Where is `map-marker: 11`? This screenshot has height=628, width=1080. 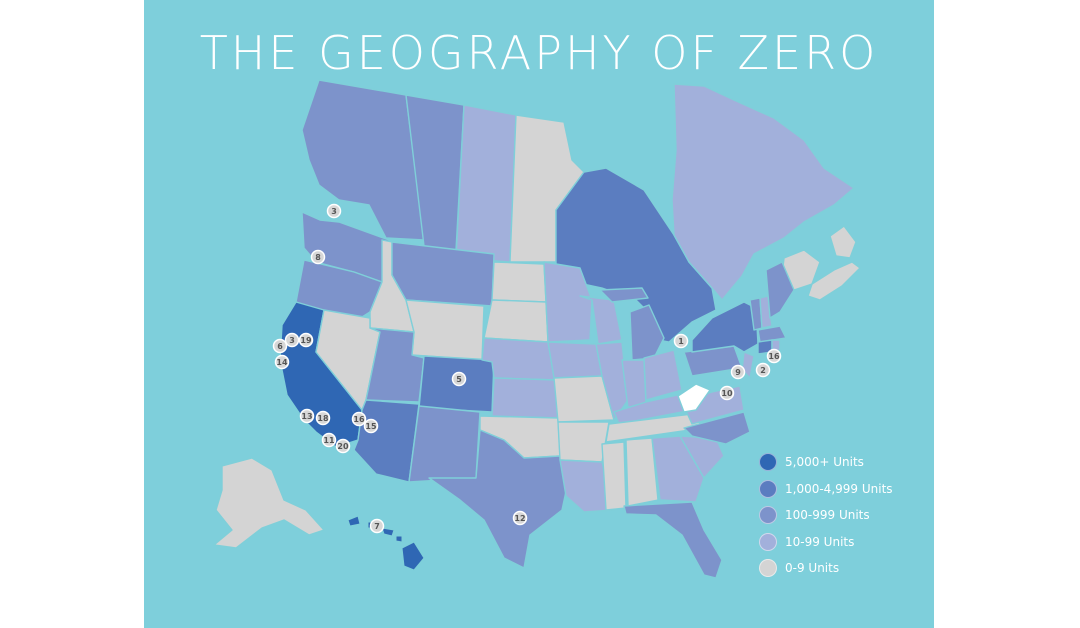
map-marker: 11 is located at coordinates (329, 440).